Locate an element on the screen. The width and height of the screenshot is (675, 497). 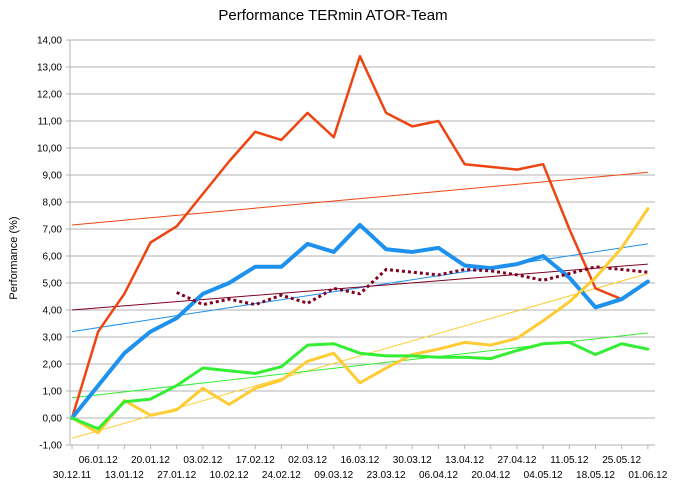
y-tick-label: 14,00 is located at coordinates (49, 41).